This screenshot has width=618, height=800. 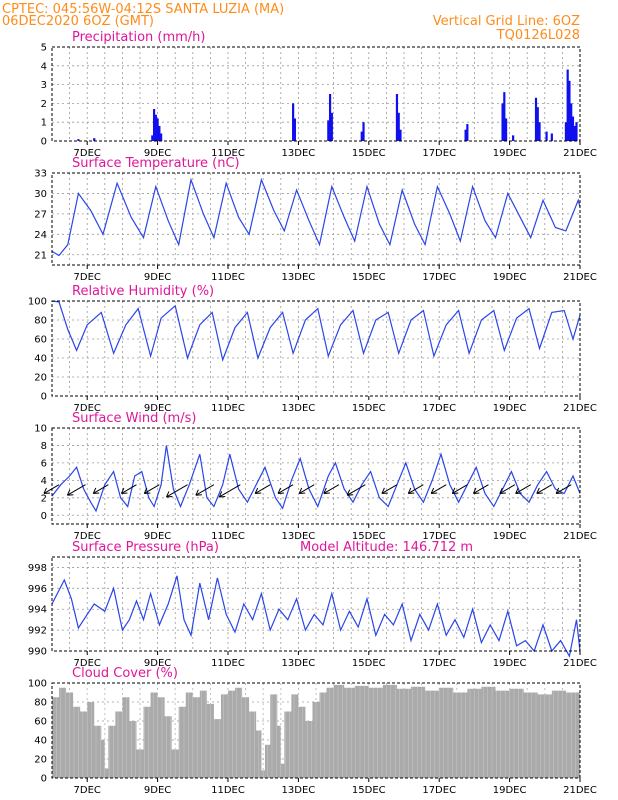 I want to click on cloud-ytick: 20, so click(x=40, y=760).